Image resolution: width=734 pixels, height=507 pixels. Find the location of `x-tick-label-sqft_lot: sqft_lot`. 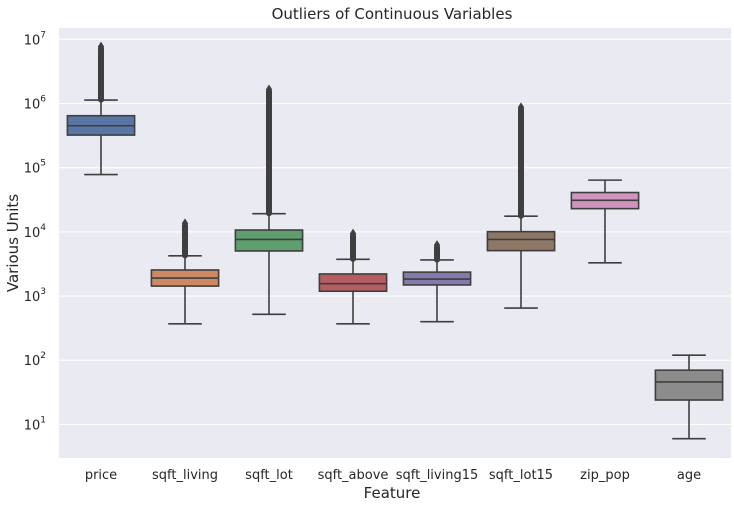

x-tick-label-sqft_lot: sqft_lot is located at coordinates (269, 475).